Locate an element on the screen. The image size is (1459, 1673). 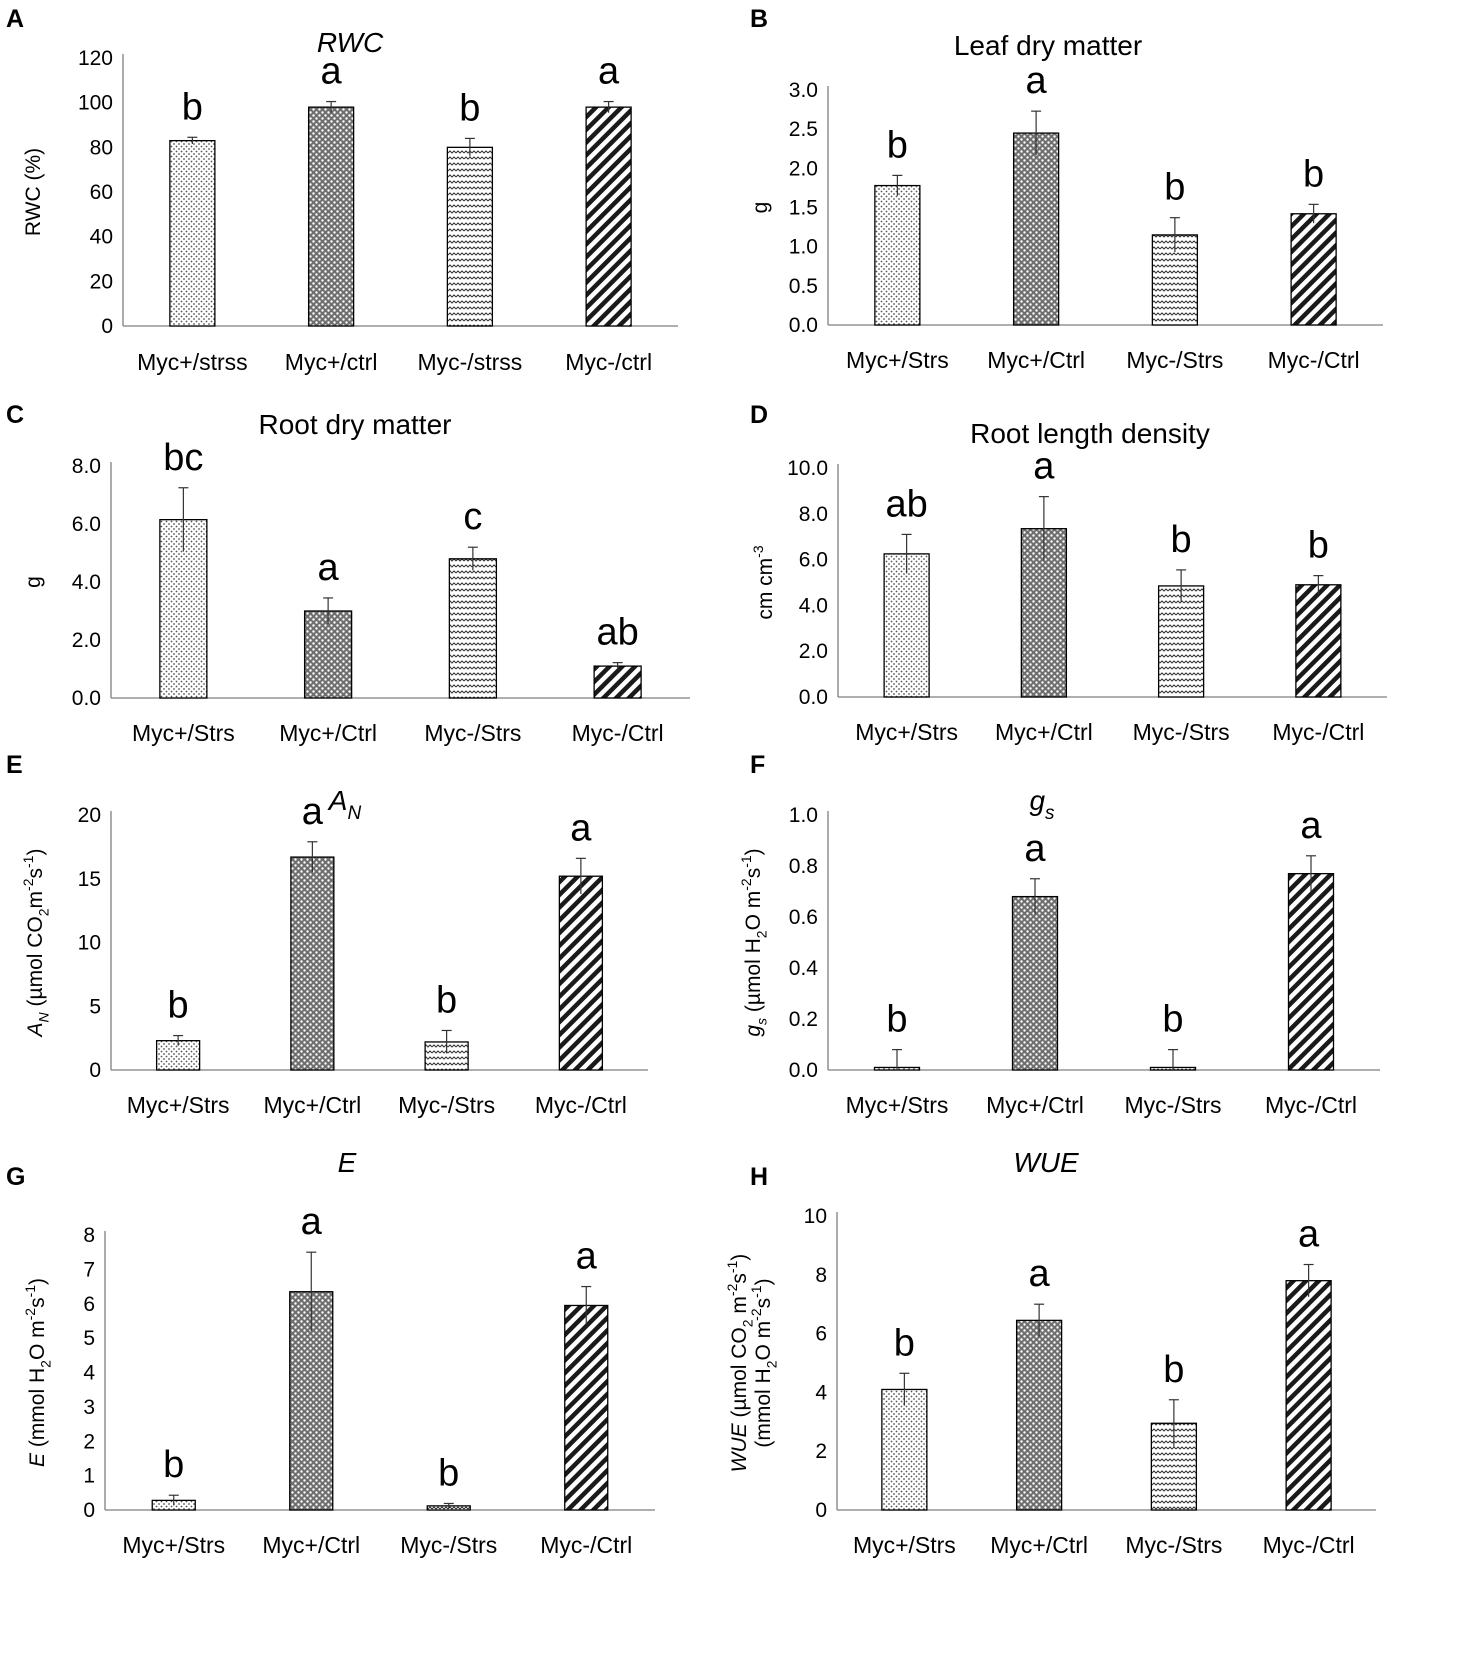
y-tick-label: 120 is located at coordinates (95, 58).